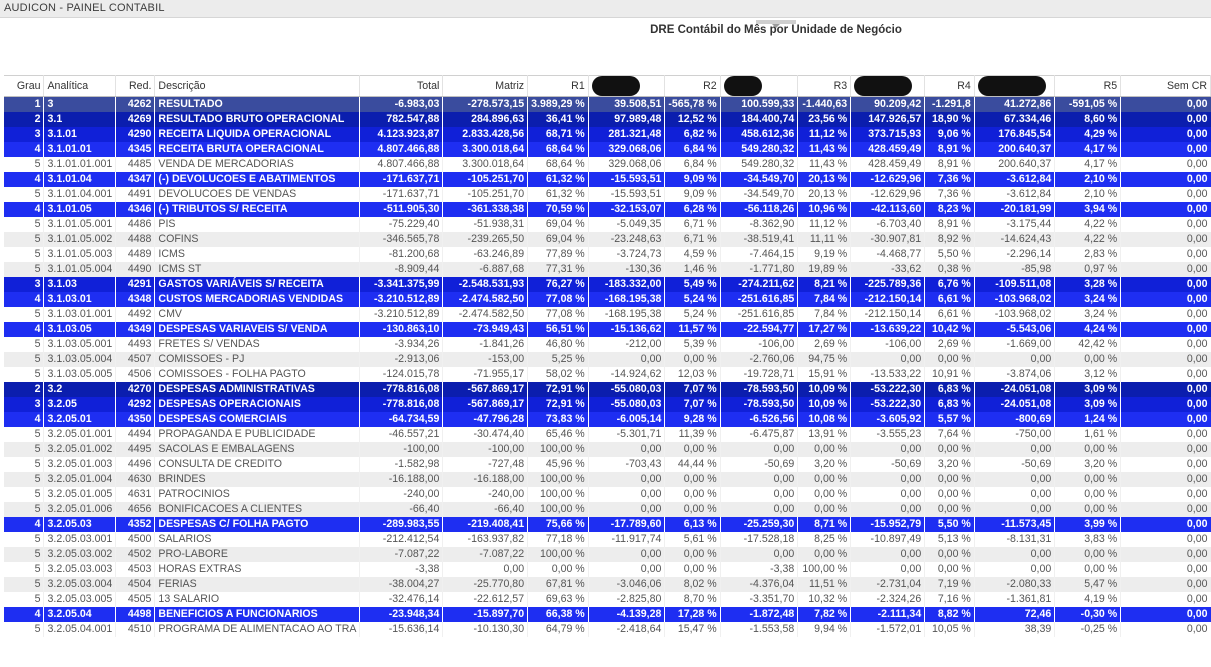  Describe the element at coordinates (558, 209) in the screenshot. I see `r1-pct-cell: 70,59 %` at that location.